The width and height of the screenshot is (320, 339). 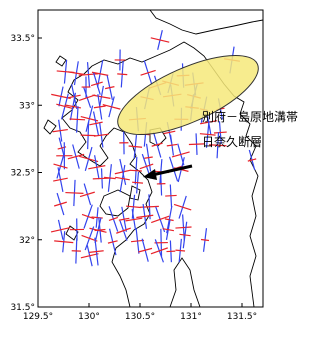 What do you see at coordinates (140, 317) in the screenshot?
I see `x-tick-label: 130.5°` at bounding box center [140, 317].